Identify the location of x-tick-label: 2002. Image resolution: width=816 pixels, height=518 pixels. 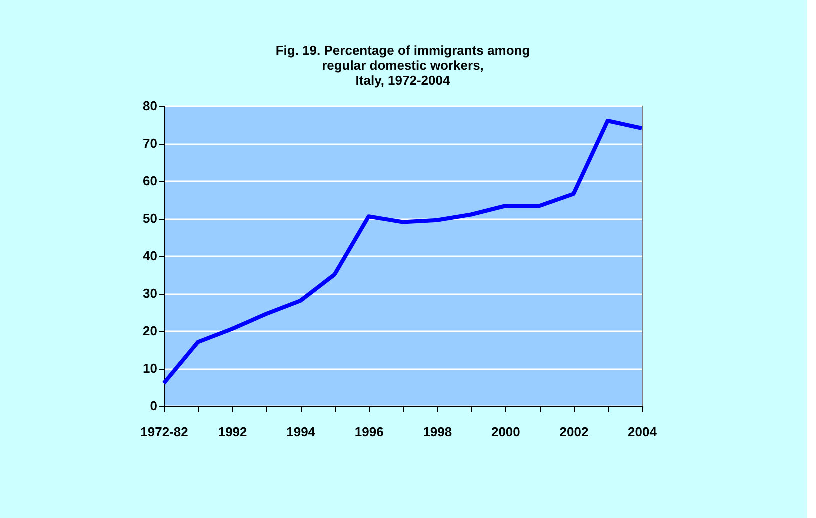
(574, 432).